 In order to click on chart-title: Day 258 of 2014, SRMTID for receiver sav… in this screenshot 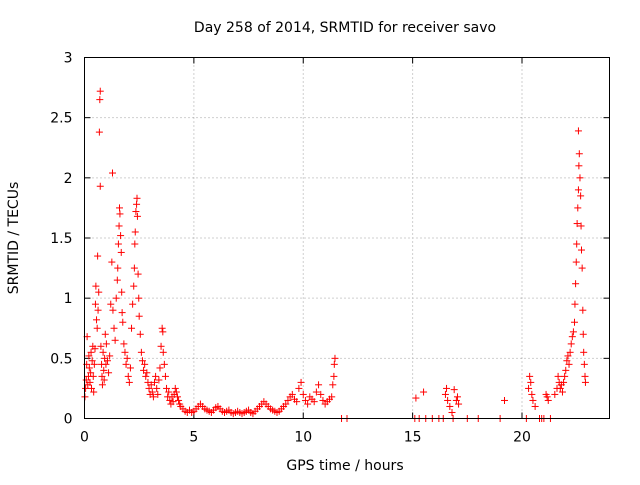, I will do `click(345, 28)`.